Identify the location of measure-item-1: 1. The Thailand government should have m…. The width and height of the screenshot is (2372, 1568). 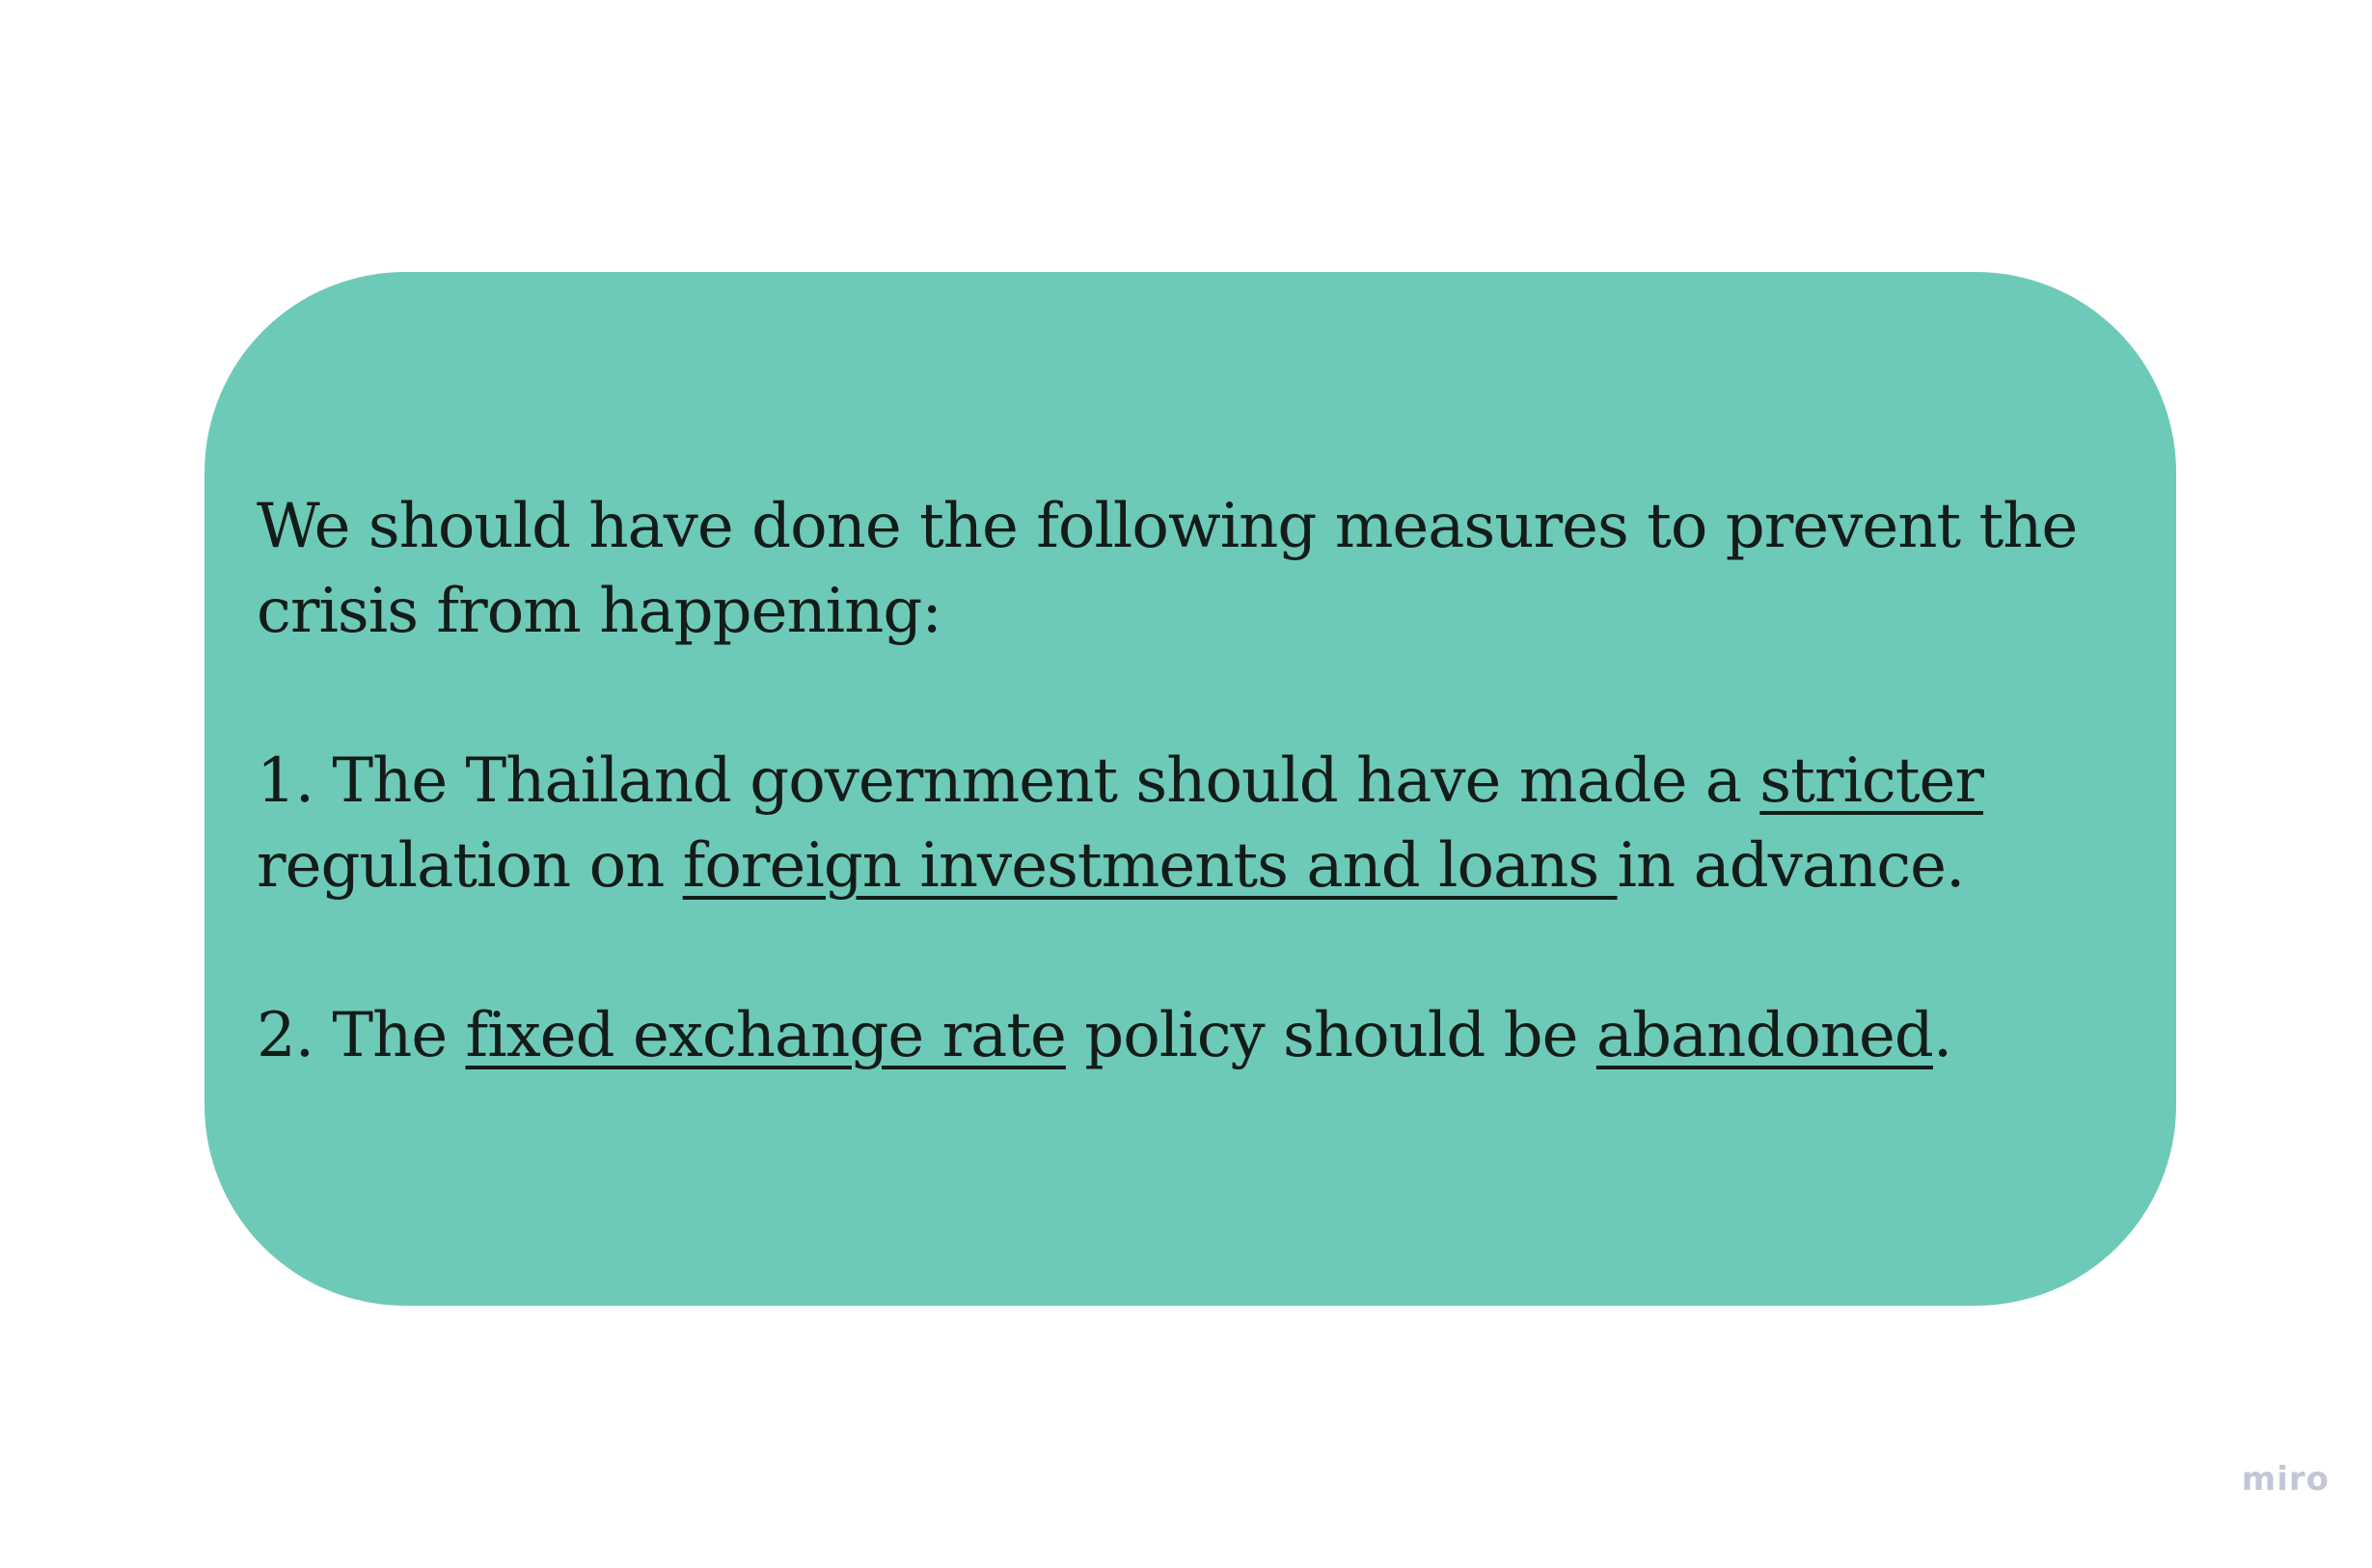
(1202, 824).